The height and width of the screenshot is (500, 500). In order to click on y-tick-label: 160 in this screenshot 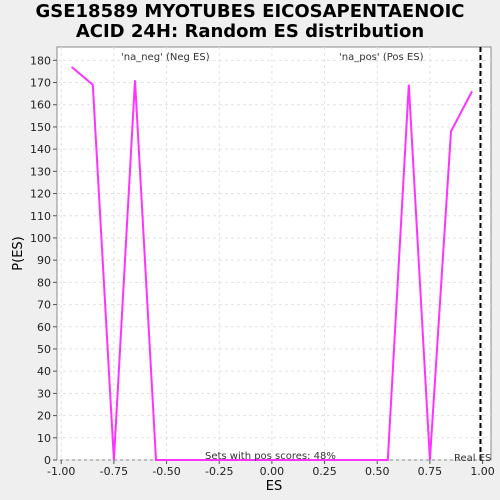, I will do `click(40, 105)`.